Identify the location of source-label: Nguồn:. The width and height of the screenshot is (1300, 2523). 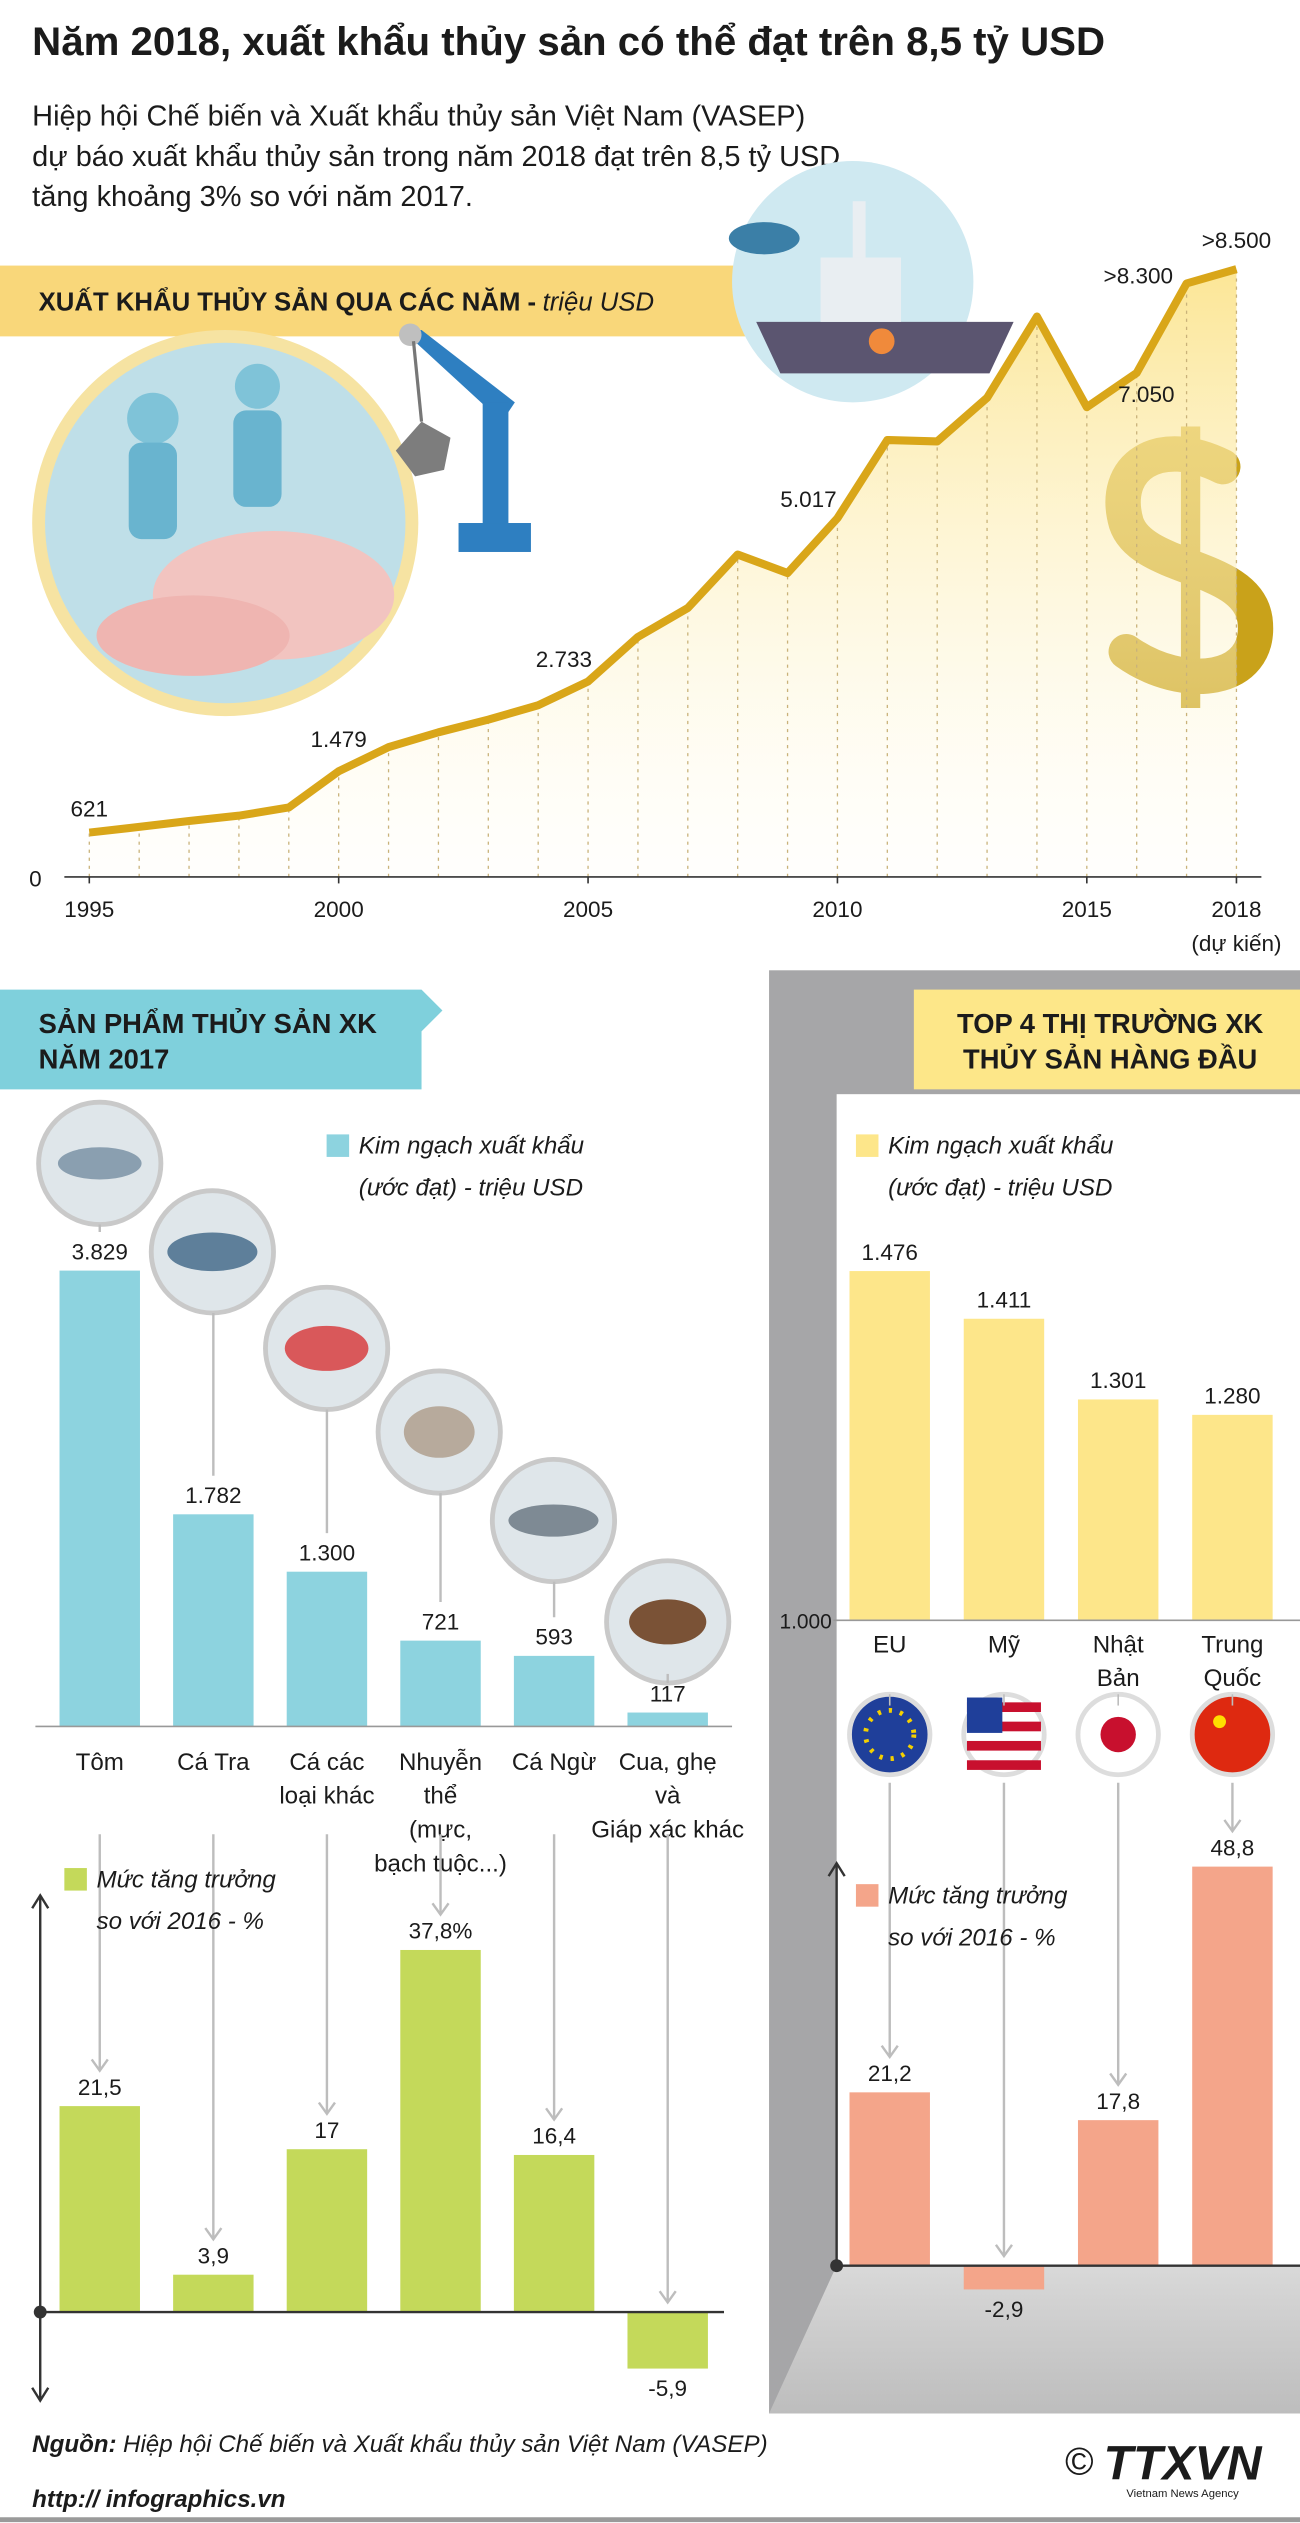
(74, 2444).